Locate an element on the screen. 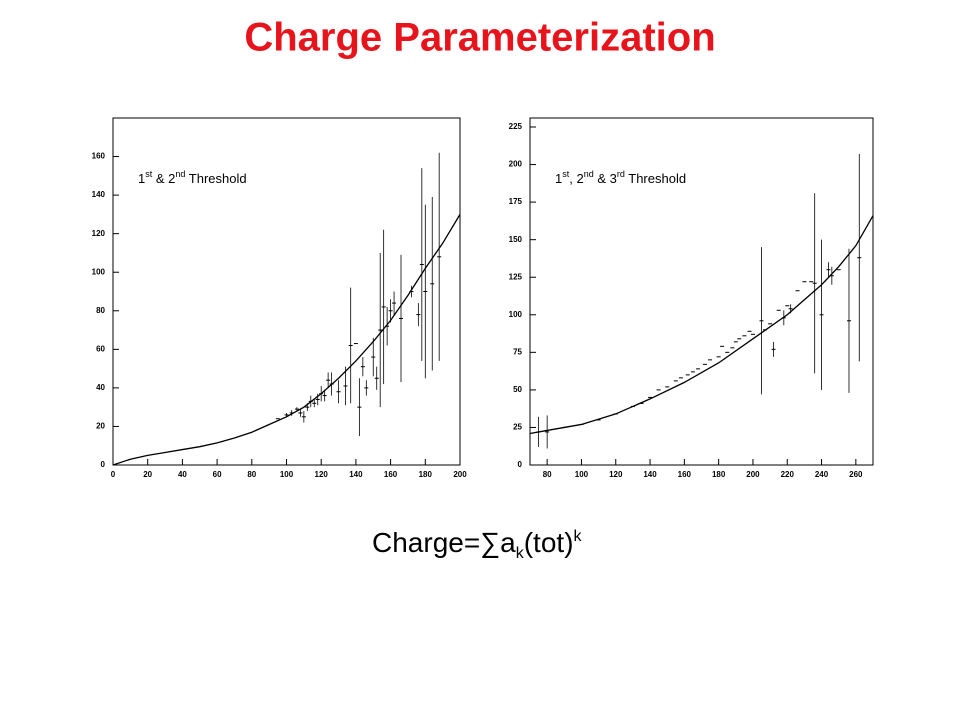 This screenshot has height=720, width=960. y-tick-label: 75 is located at coordinates (517, 351).